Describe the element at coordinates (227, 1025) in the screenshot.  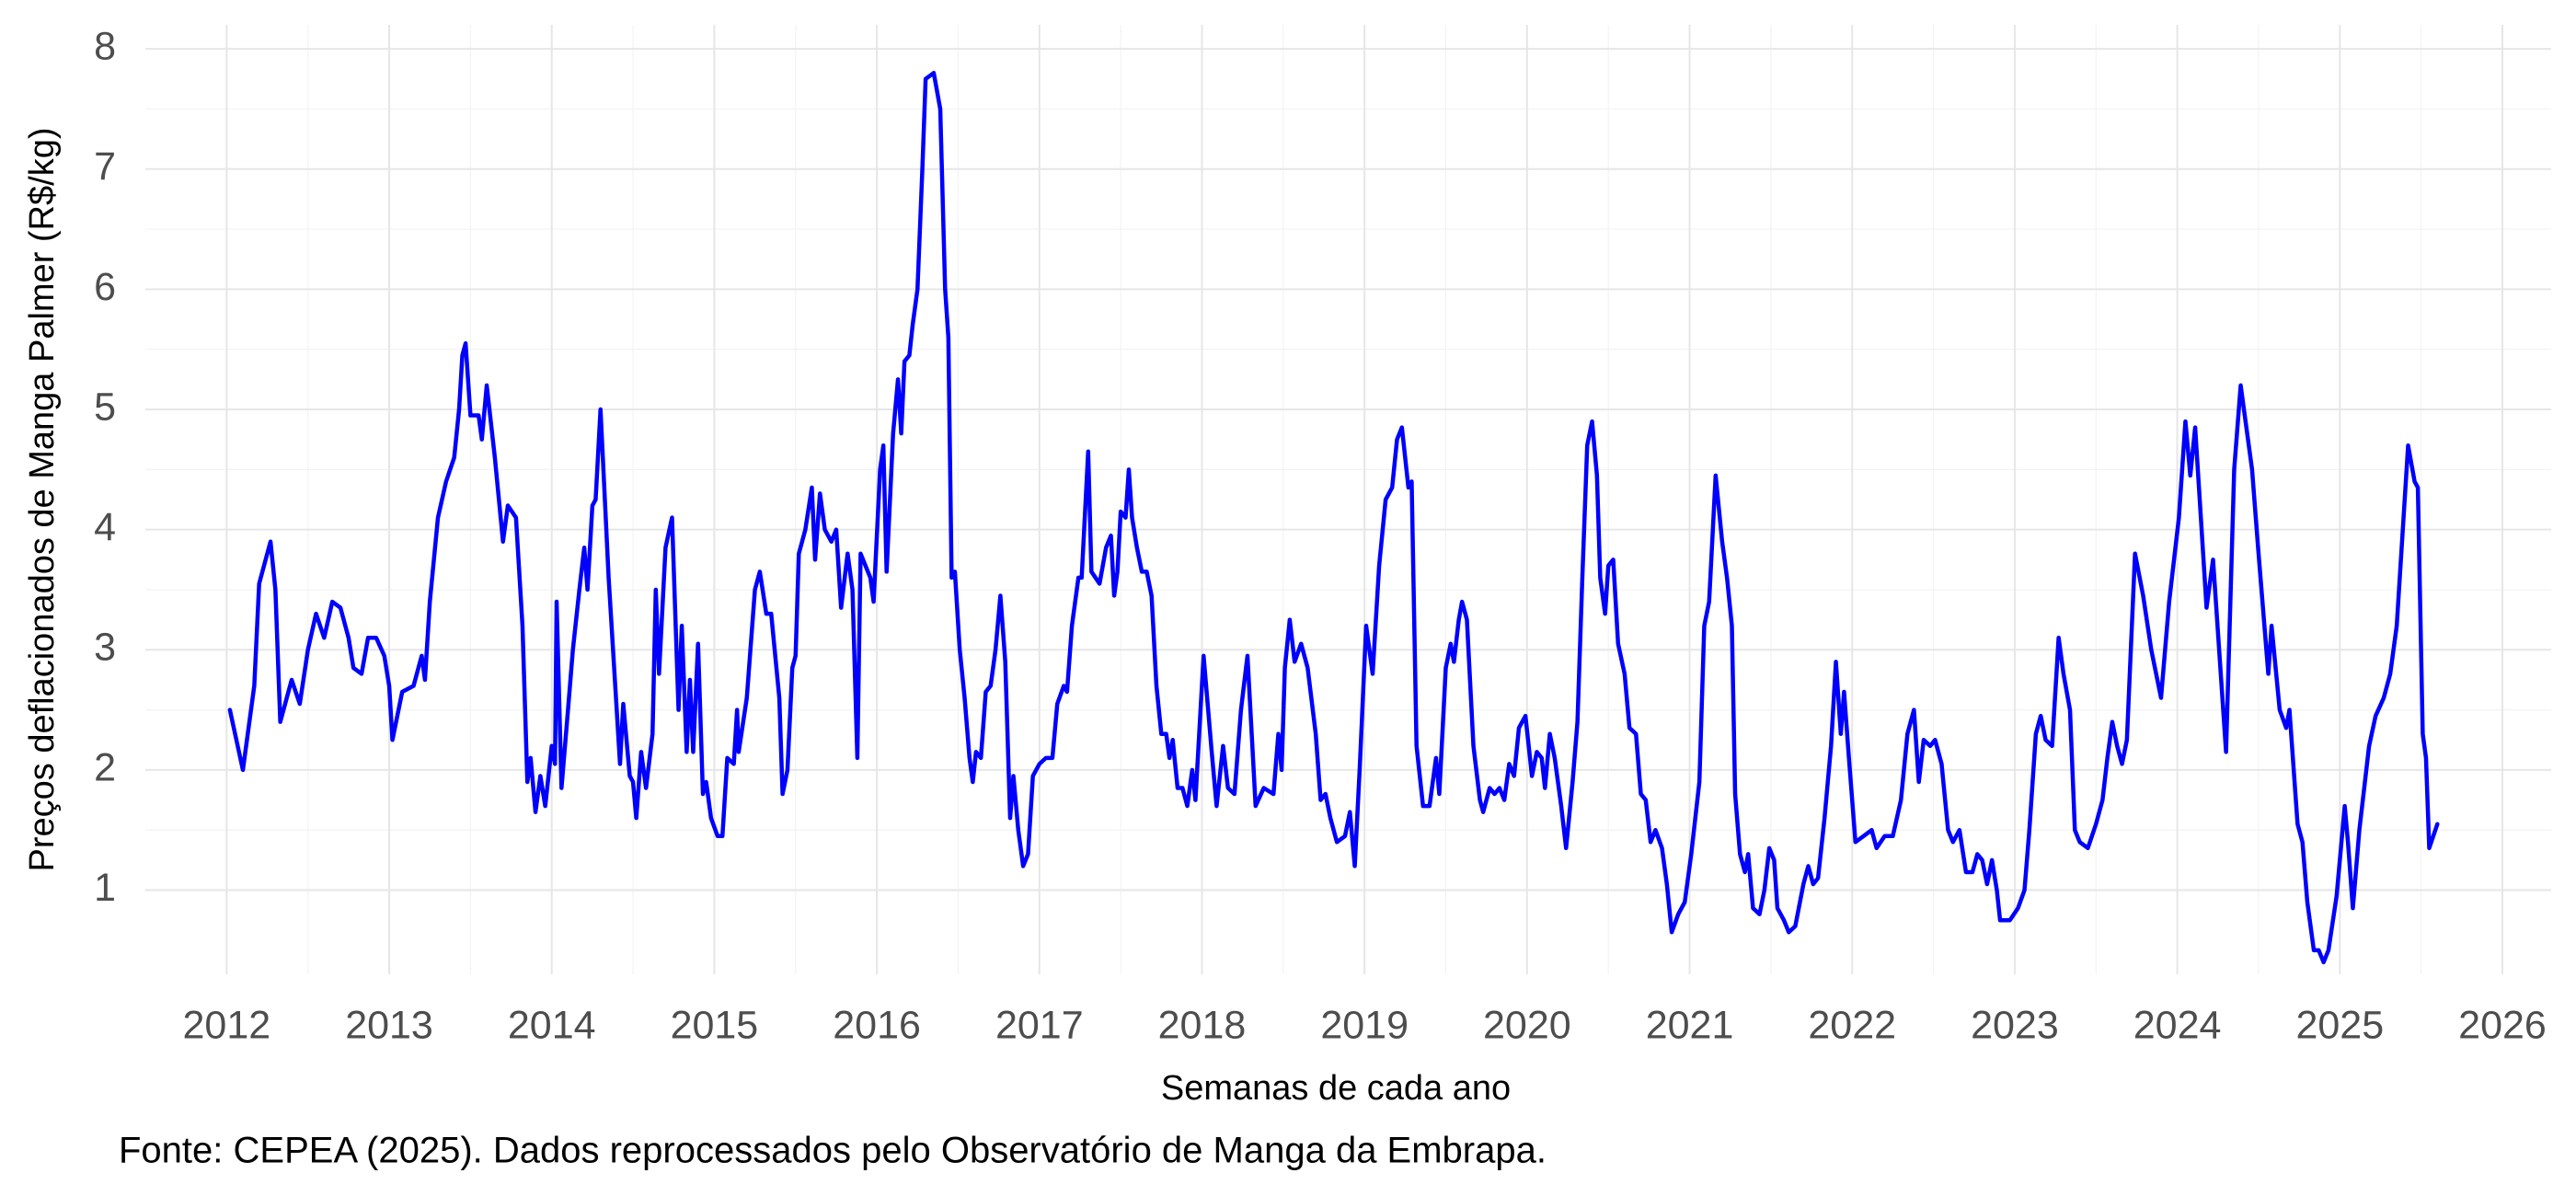
I see `x-tick-label: 2012` at that location.